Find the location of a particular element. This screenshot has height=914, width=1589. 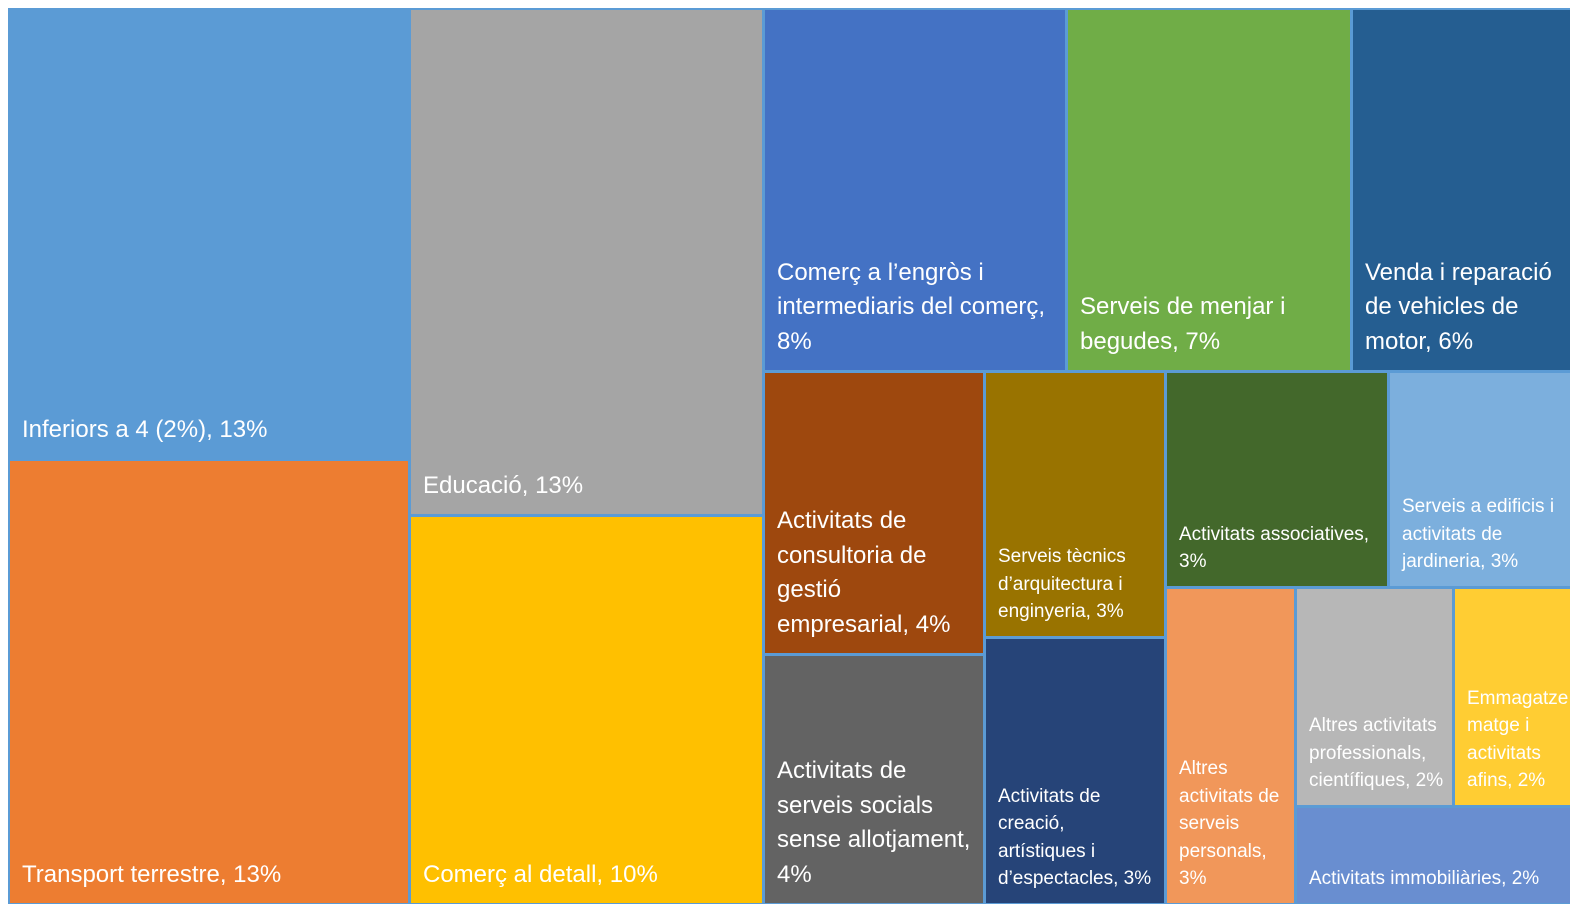

tile-label: Educació, 13% is located at coordinates (503, 486).